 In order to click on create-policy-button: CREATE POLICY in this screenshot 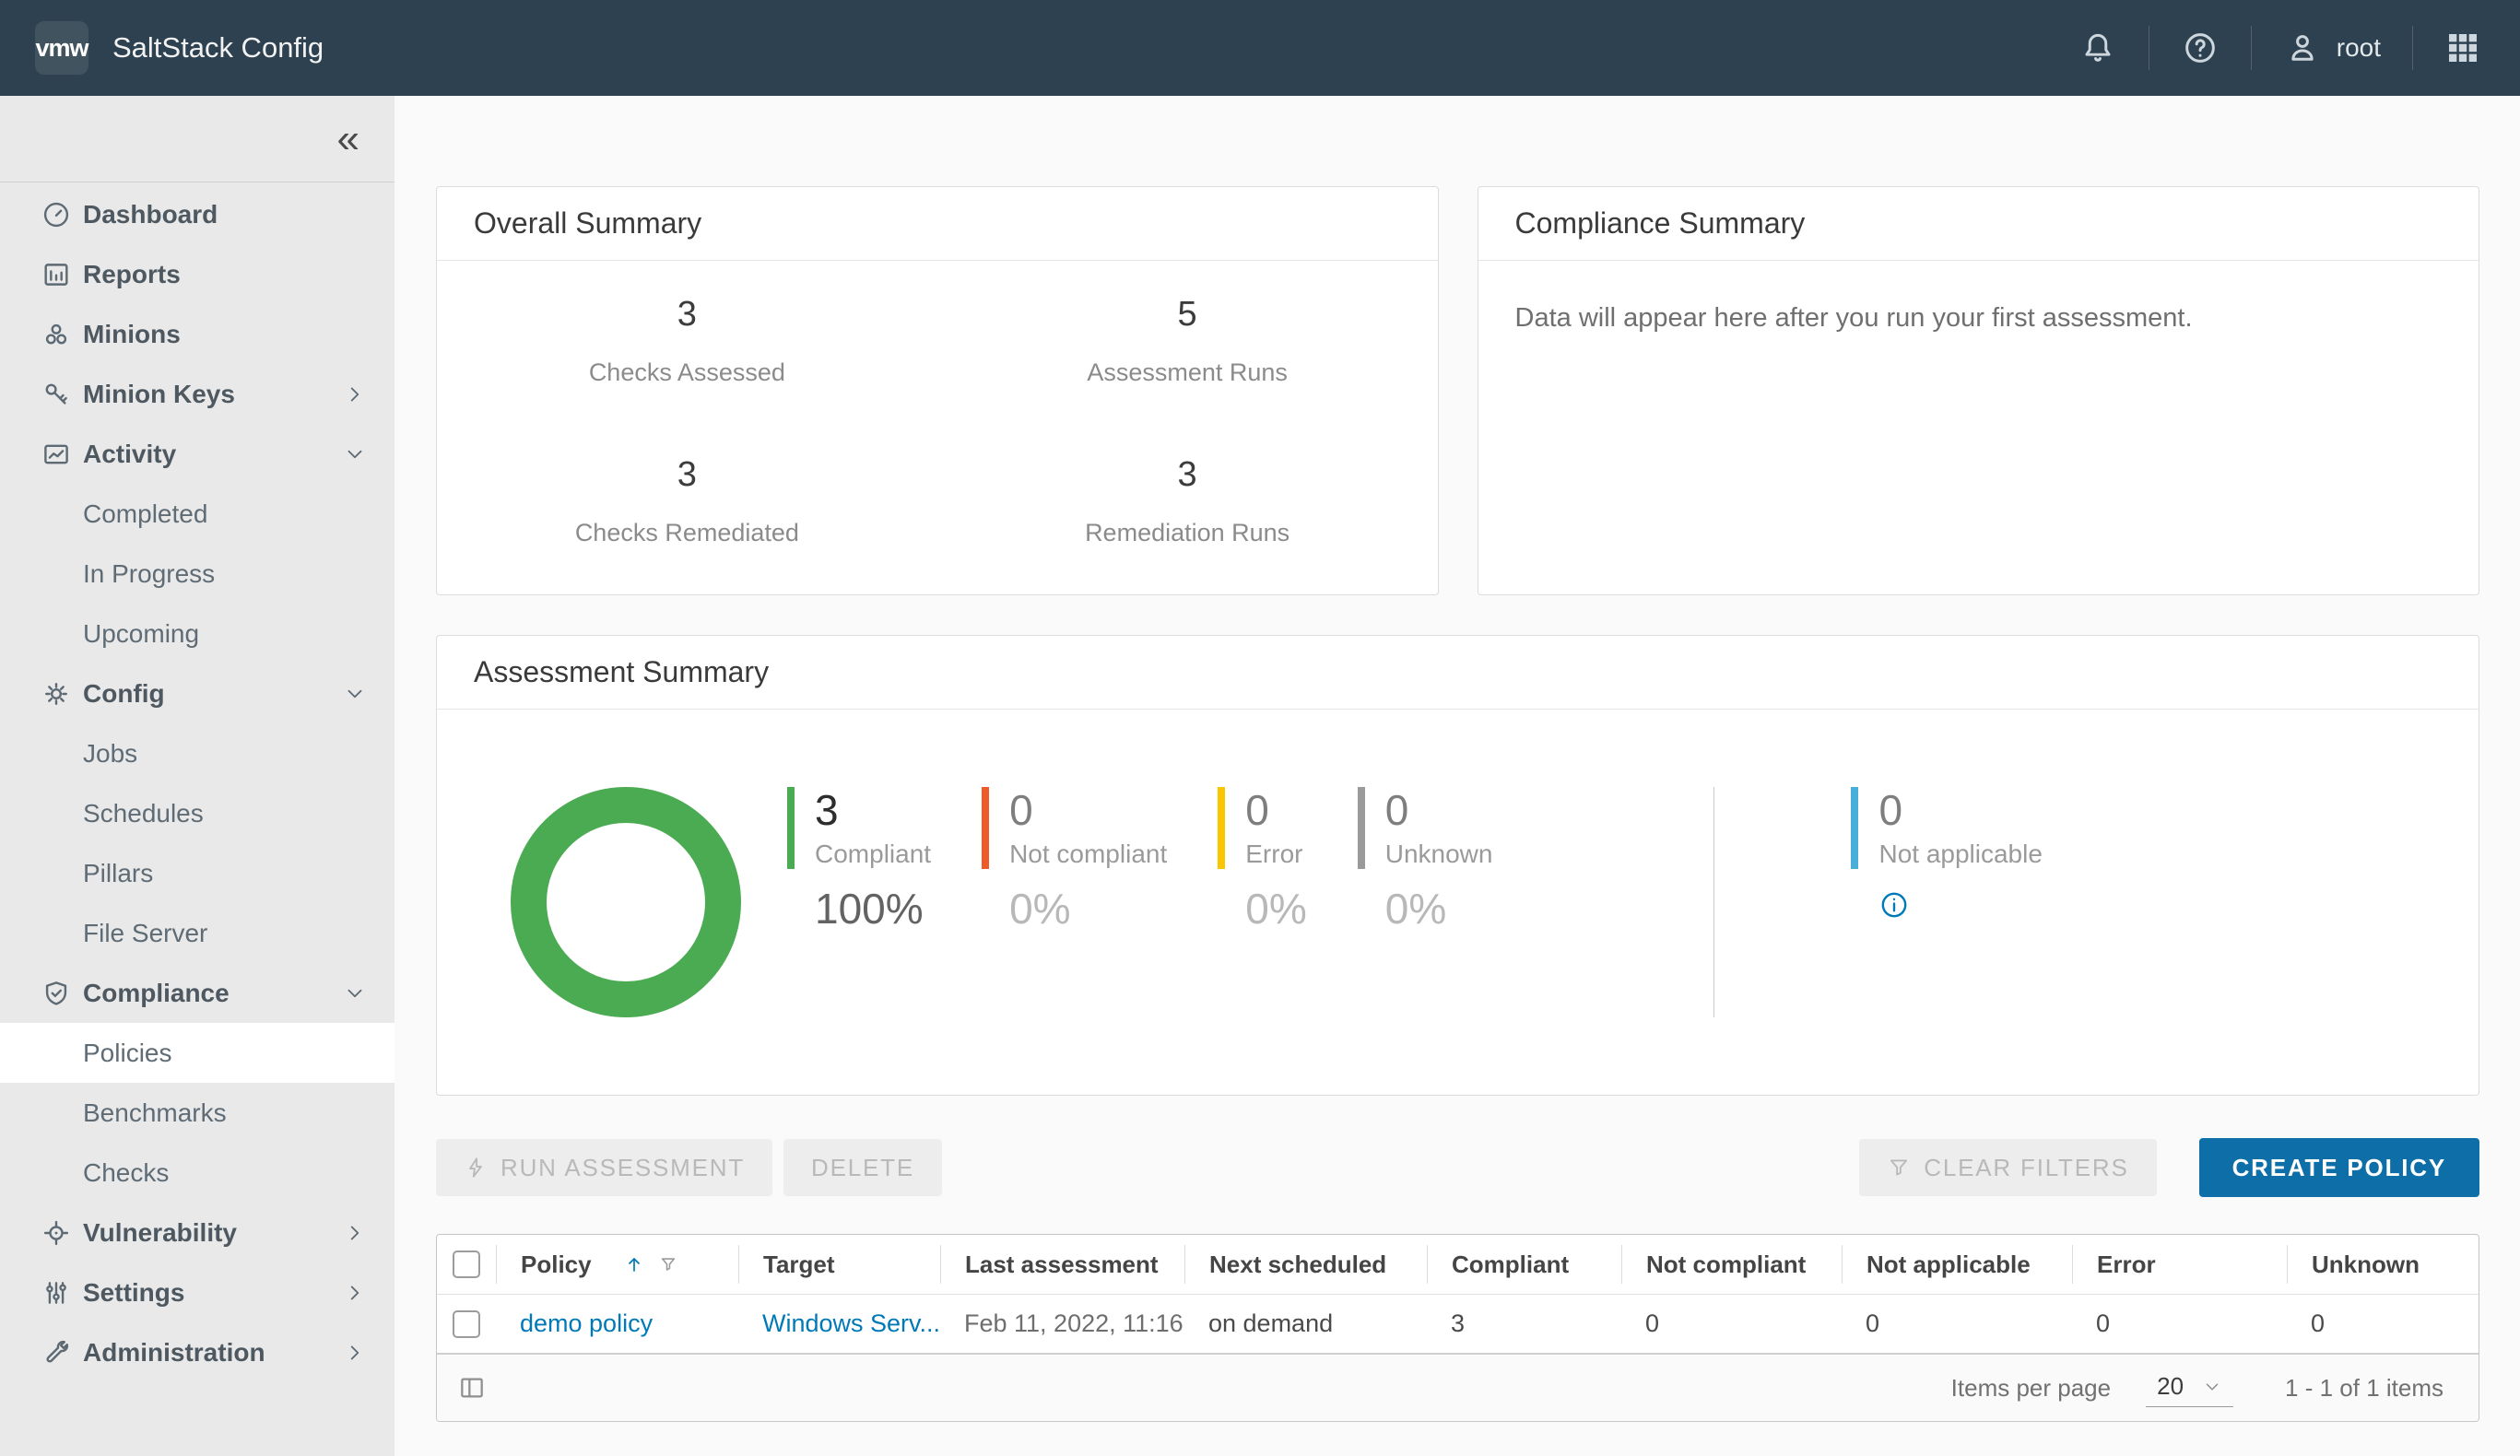, I will do `click(2338, 1167)`.